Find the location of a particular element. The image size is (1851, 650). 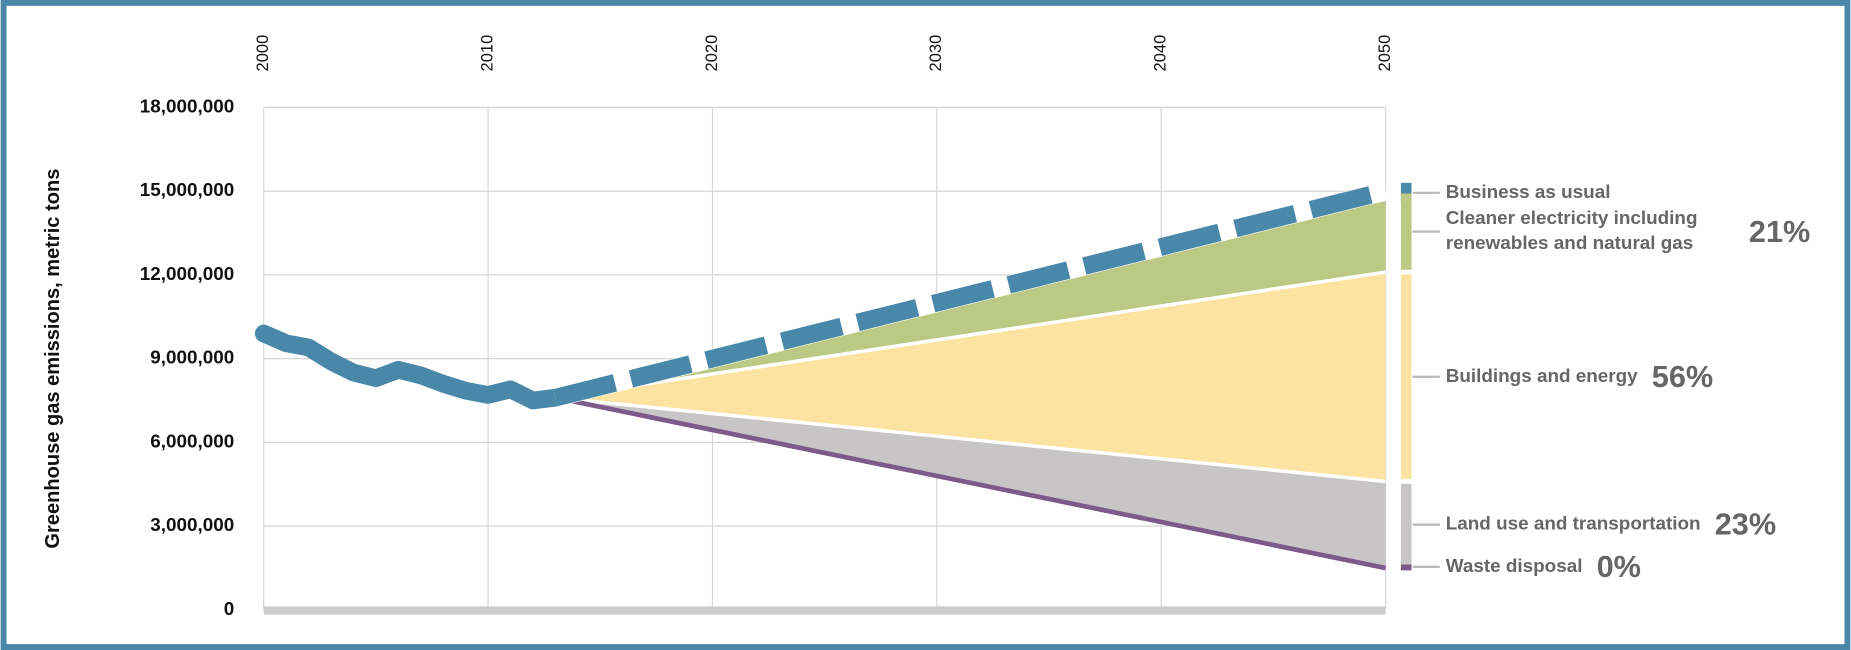

y-tick-label: 3,000,000 is located at coordinates (192, 524).